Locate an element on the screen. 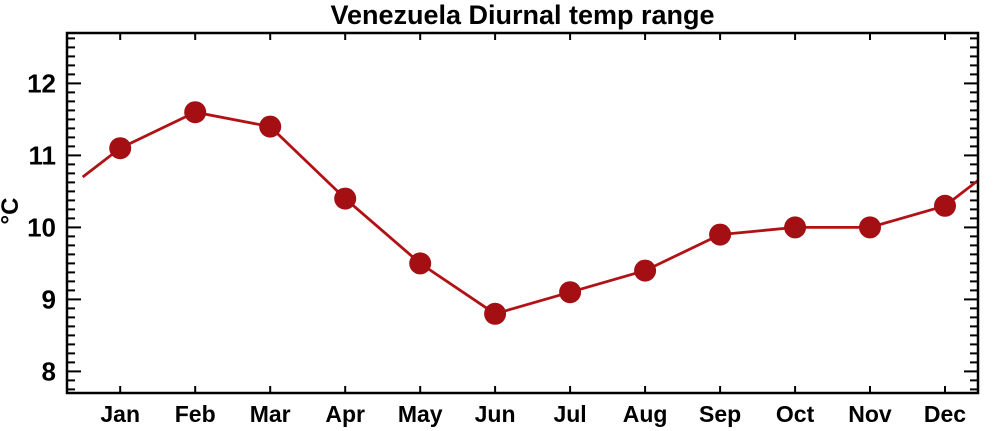  data-point-jan is located at coordinates (120, 148).